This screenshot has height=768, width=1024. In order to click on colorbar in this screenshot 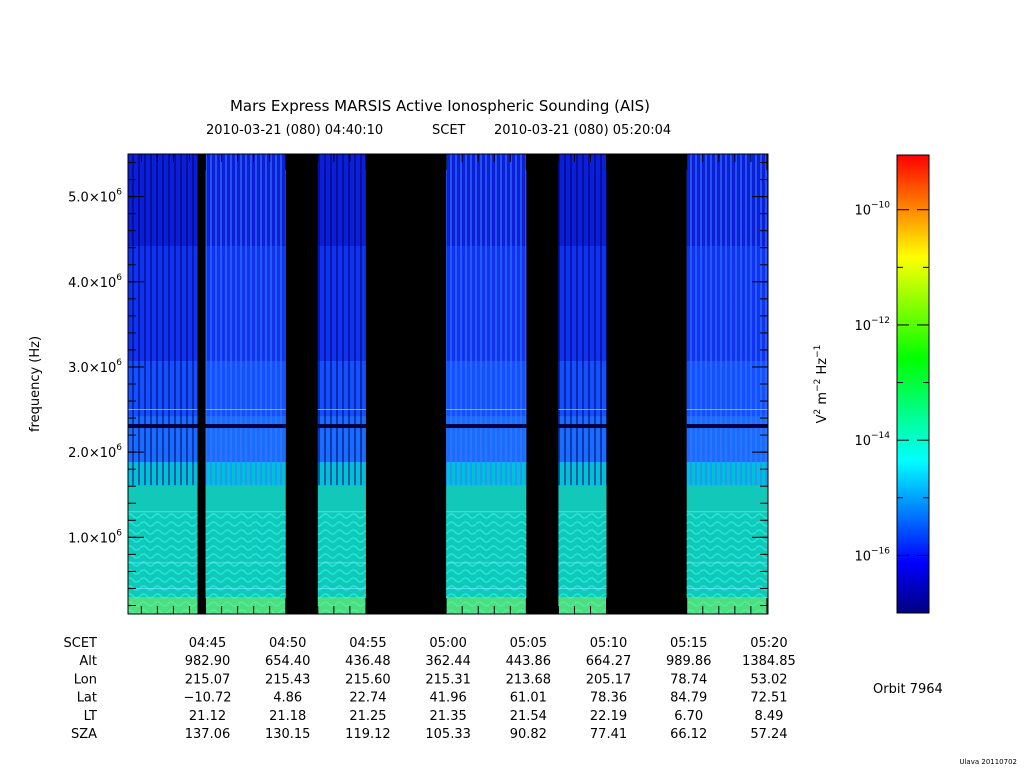, I will do `click(913, 384)`.